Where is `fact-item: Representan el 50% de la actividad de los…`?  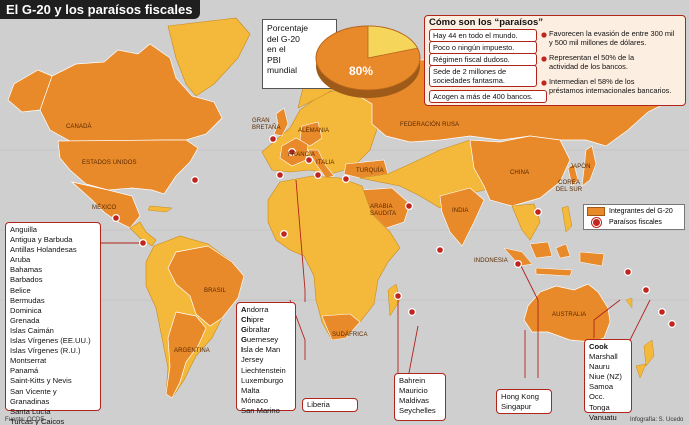
fact-item: Representan el 50% de la actividad de los… is located at coordinates (592, 62).